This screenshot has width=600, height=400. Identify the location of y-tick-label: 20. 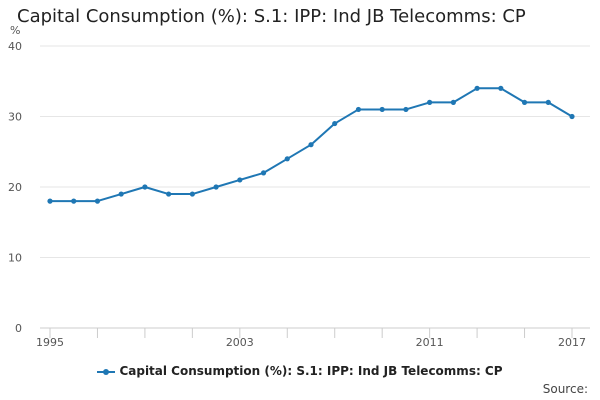
(15, 187).